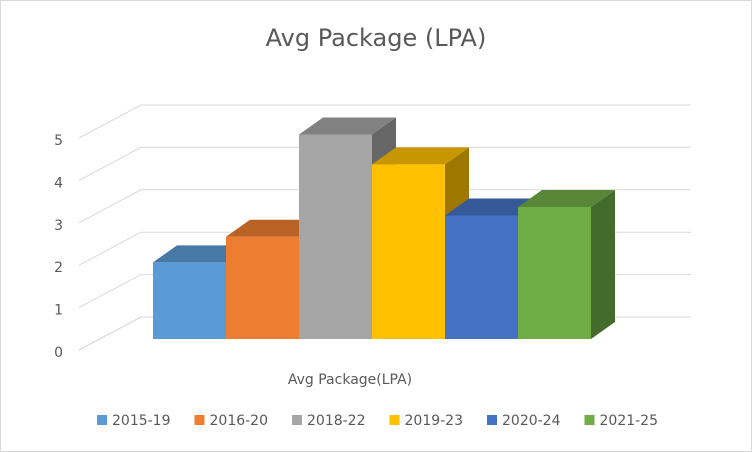 The image size is (752, 452). I want to click on legend-label: 2020-24, so click(531, 421).